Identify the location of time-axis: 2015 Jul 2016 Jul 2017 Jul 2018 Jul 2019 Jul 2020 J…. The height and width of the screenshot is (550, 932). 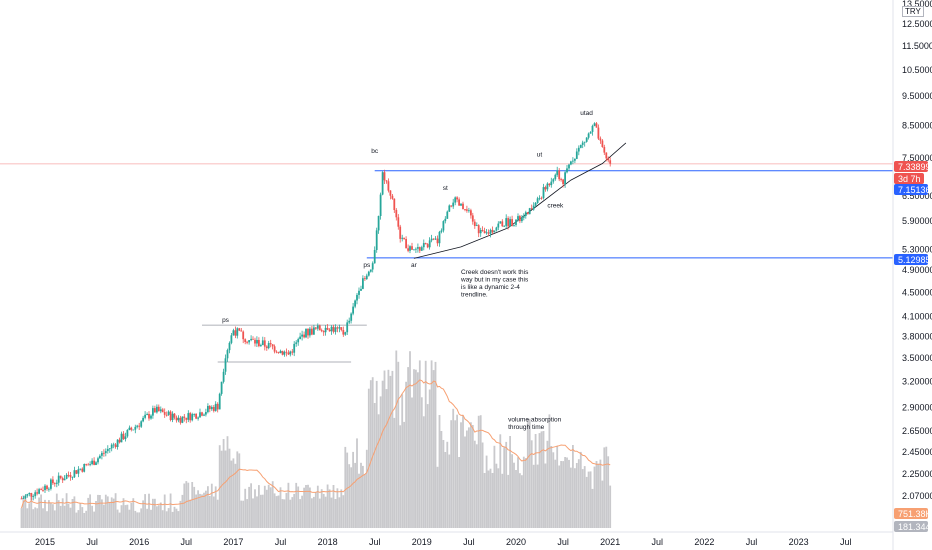
(443, 542).